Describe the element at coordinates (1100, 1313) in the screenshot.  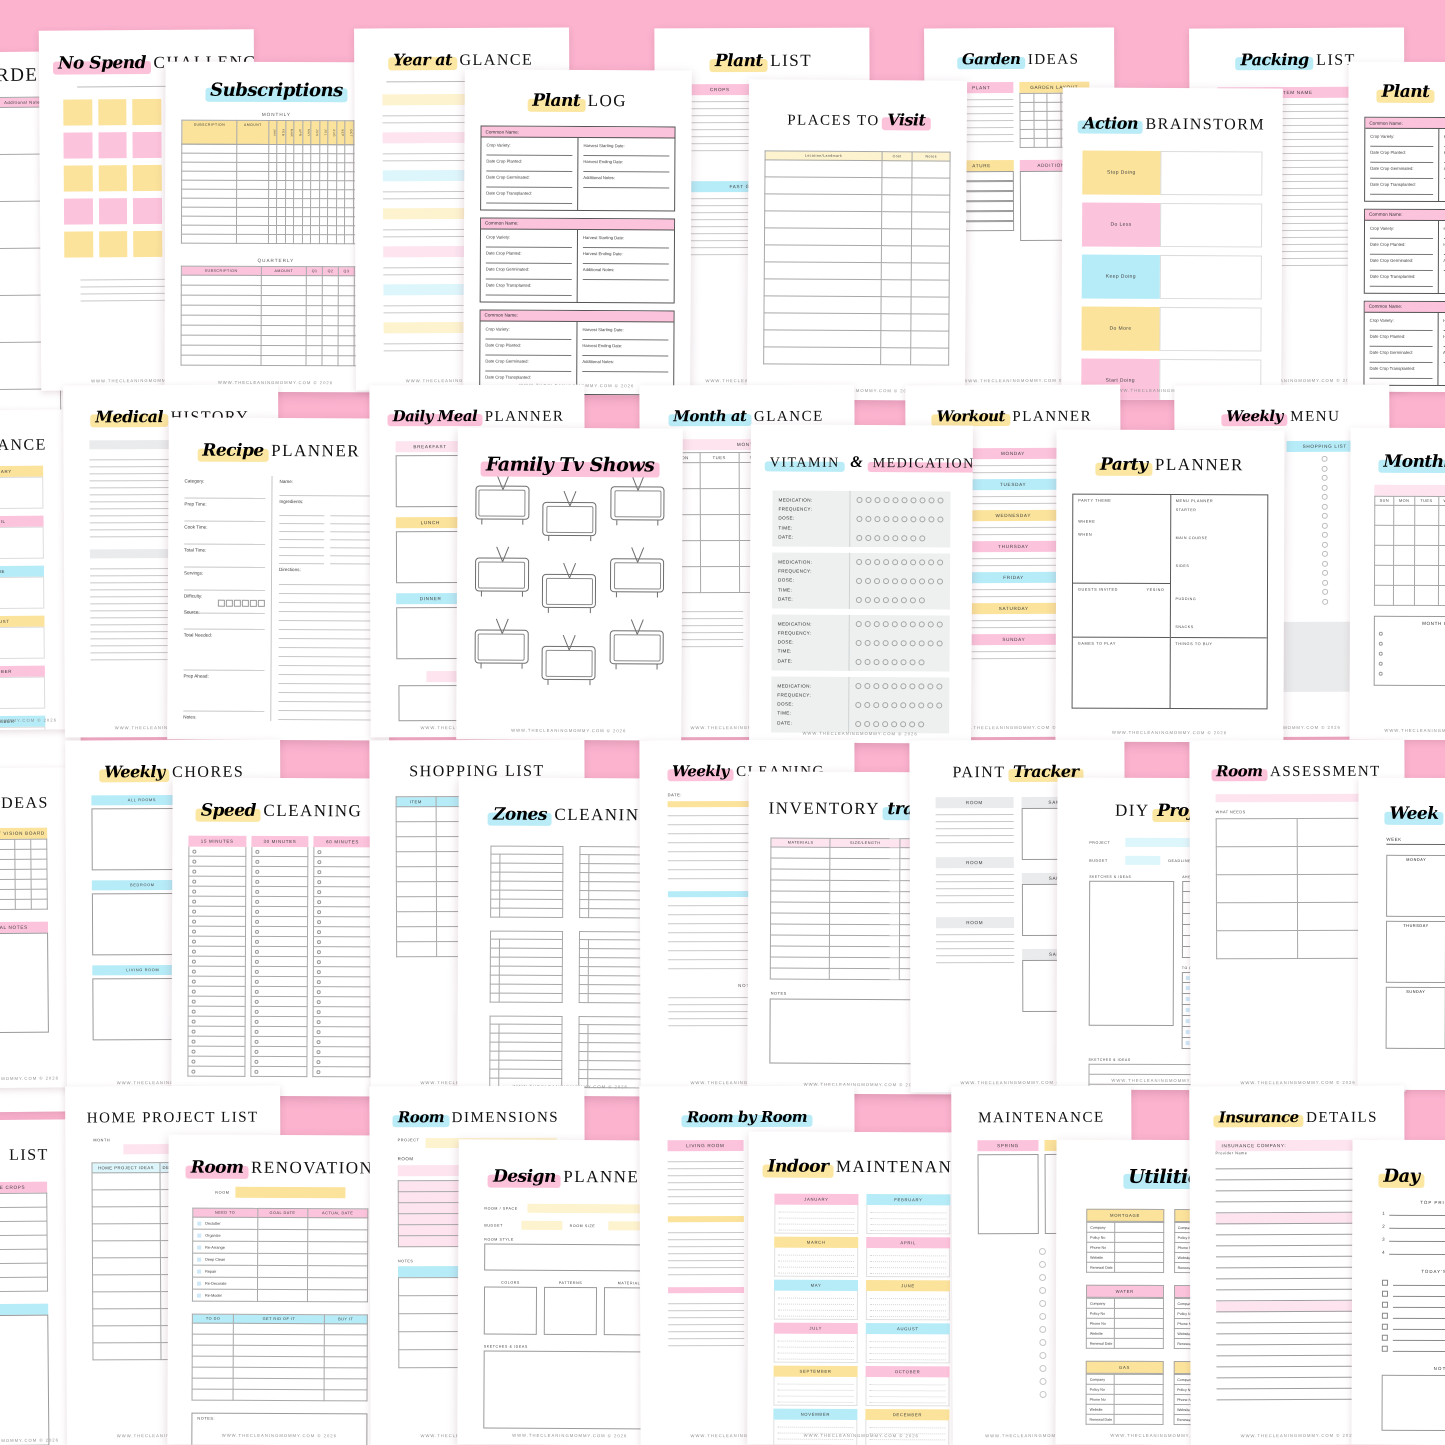
I see `utility-field-policy-no: Policy No` at that location.